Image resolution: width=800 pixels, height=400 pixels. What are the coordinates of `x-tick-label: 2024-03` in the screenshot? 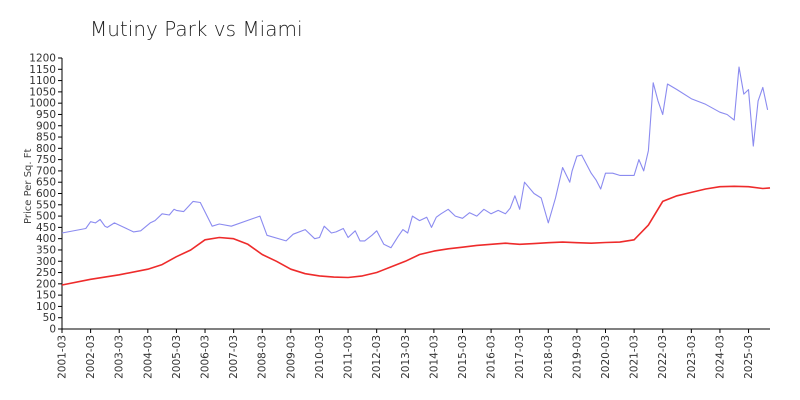 It's located at (720, 357).